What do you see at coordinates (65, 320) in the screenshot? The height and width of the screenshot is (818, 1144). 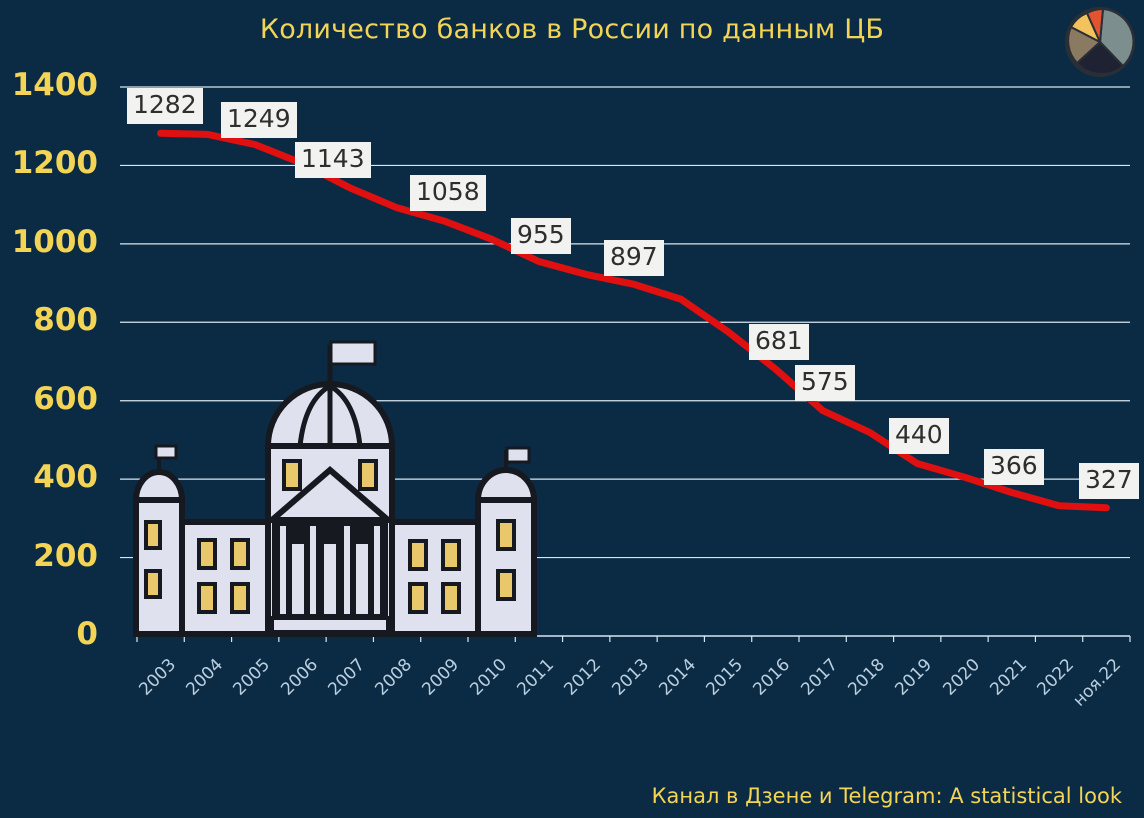 I see `y-tick-label: 800` at bounding box center [65, 320].